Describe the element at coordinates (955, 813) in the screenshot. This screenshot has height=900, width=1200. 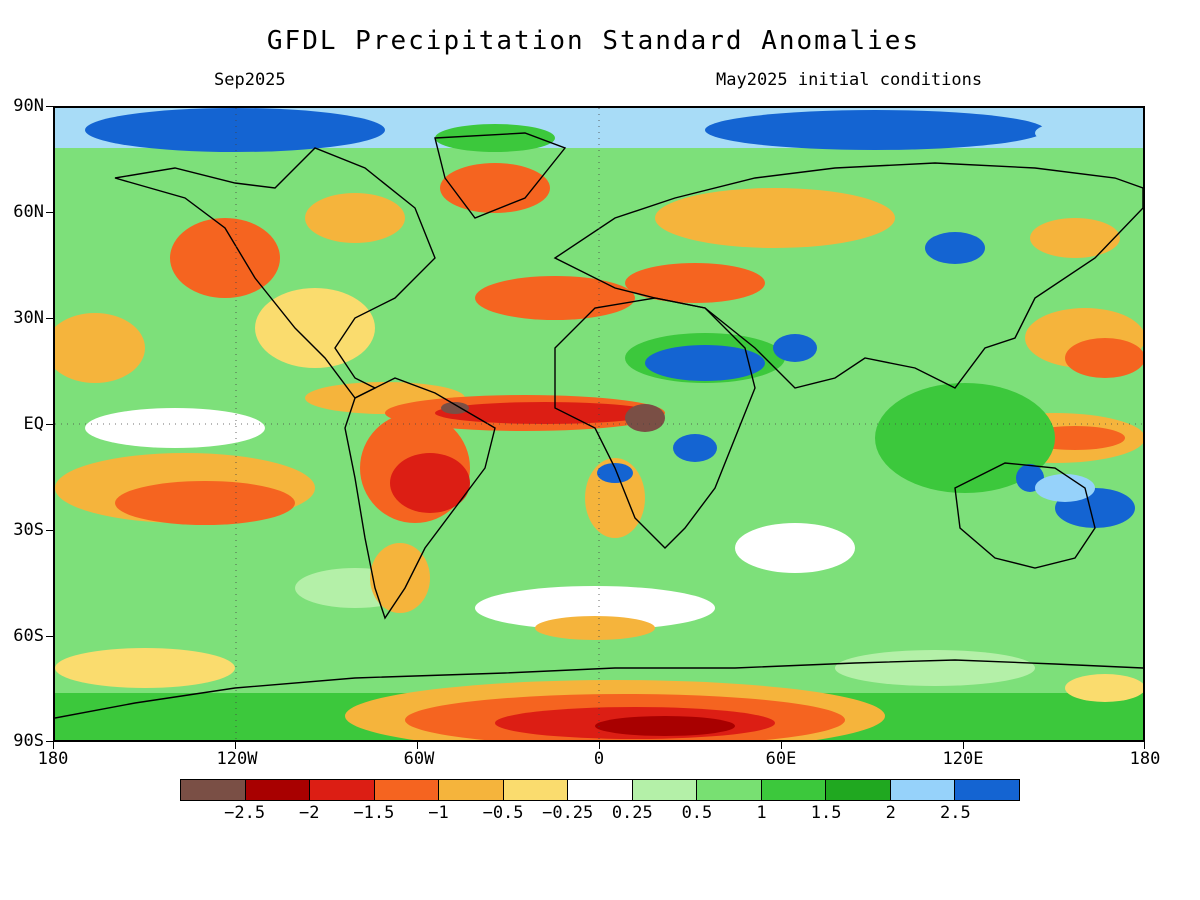
I see `colorbar-label: 2.5` at that location.